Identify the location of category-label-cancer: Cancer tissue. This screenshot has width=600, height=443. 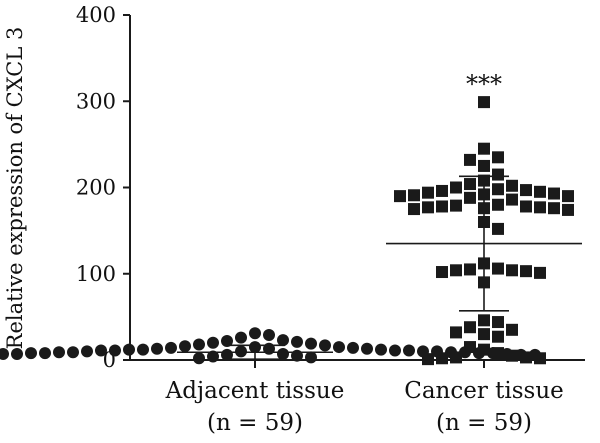
(484, 391).